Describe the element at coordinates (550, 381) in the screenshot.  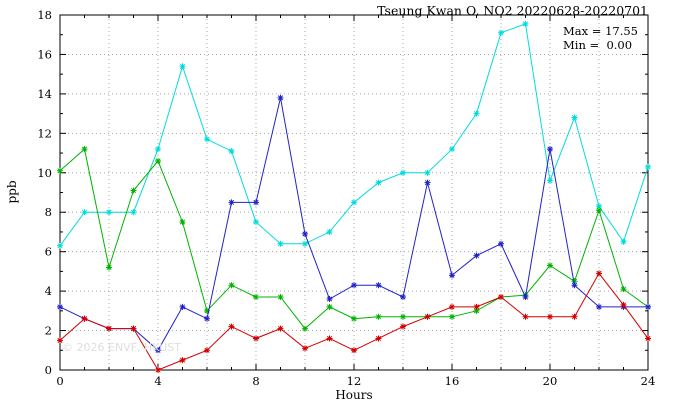
I see `svg-text: 20` at that location.